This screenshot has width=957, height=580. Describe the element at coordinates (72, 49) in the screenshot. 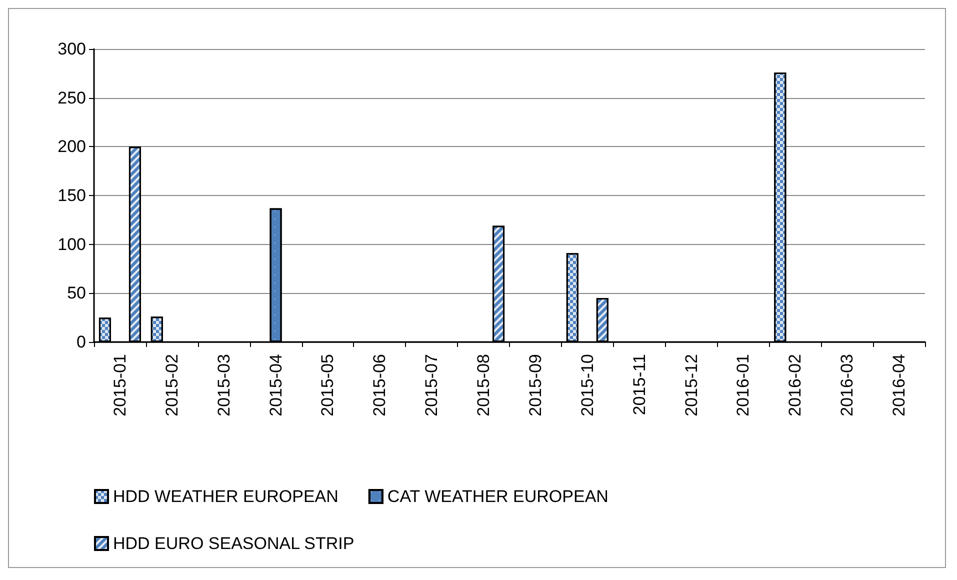

I see `y-tick-label: 300` at that location.